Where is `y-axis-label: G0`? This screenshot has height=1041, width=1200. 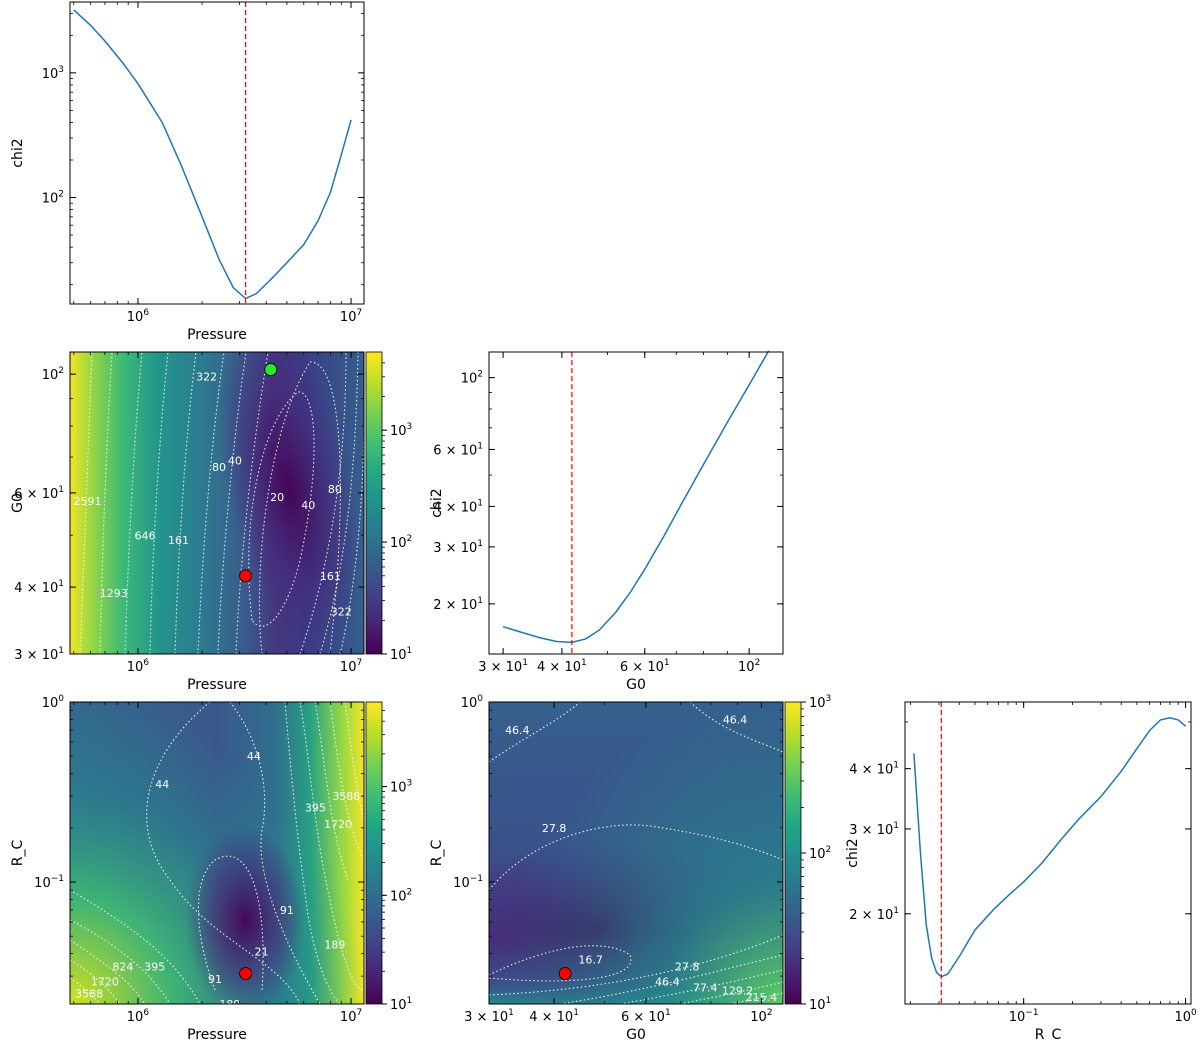
y-axis-label: G0 is located at coordinates (18, 503).